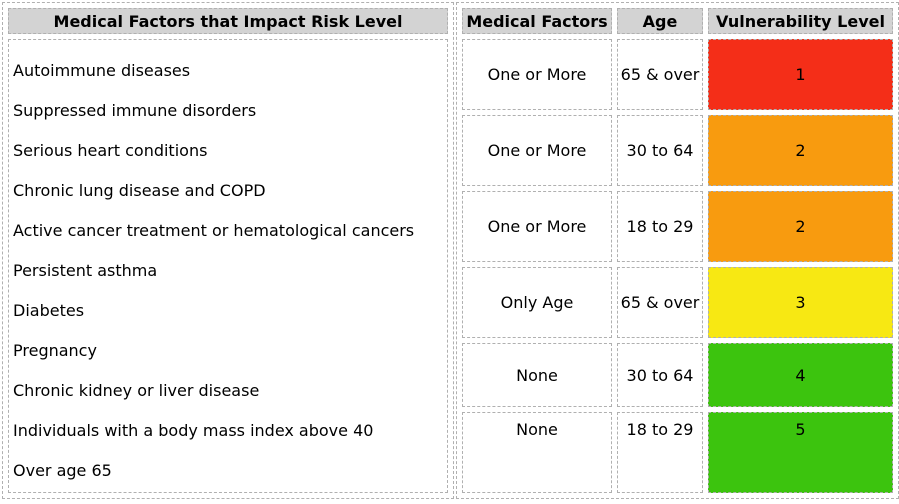 This screenshot has width=899, height=504. What do you see at coordinates (49, 310) in the screenshot?
I see `factor-item: Diabetes` at bounding box center [49, 310].